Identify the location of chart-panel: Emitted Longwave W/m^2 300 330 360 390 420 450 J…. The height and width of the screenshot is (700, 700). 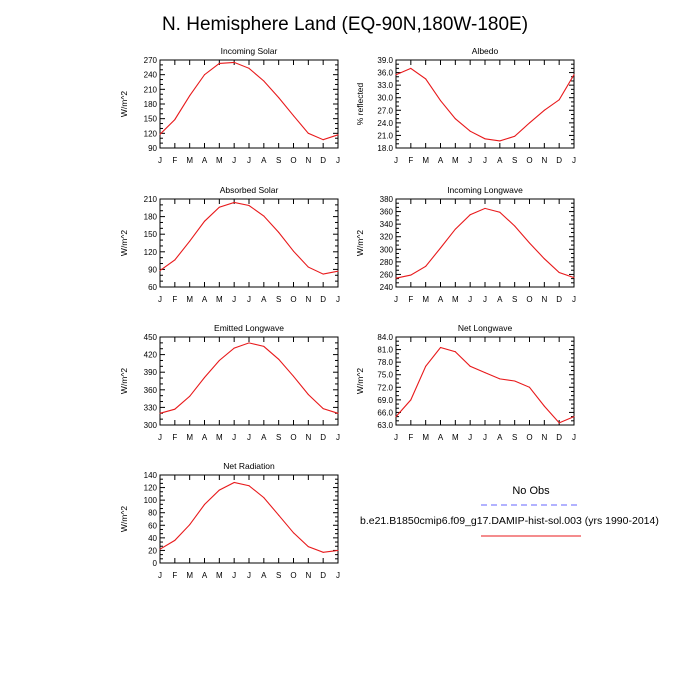
(229, 382).